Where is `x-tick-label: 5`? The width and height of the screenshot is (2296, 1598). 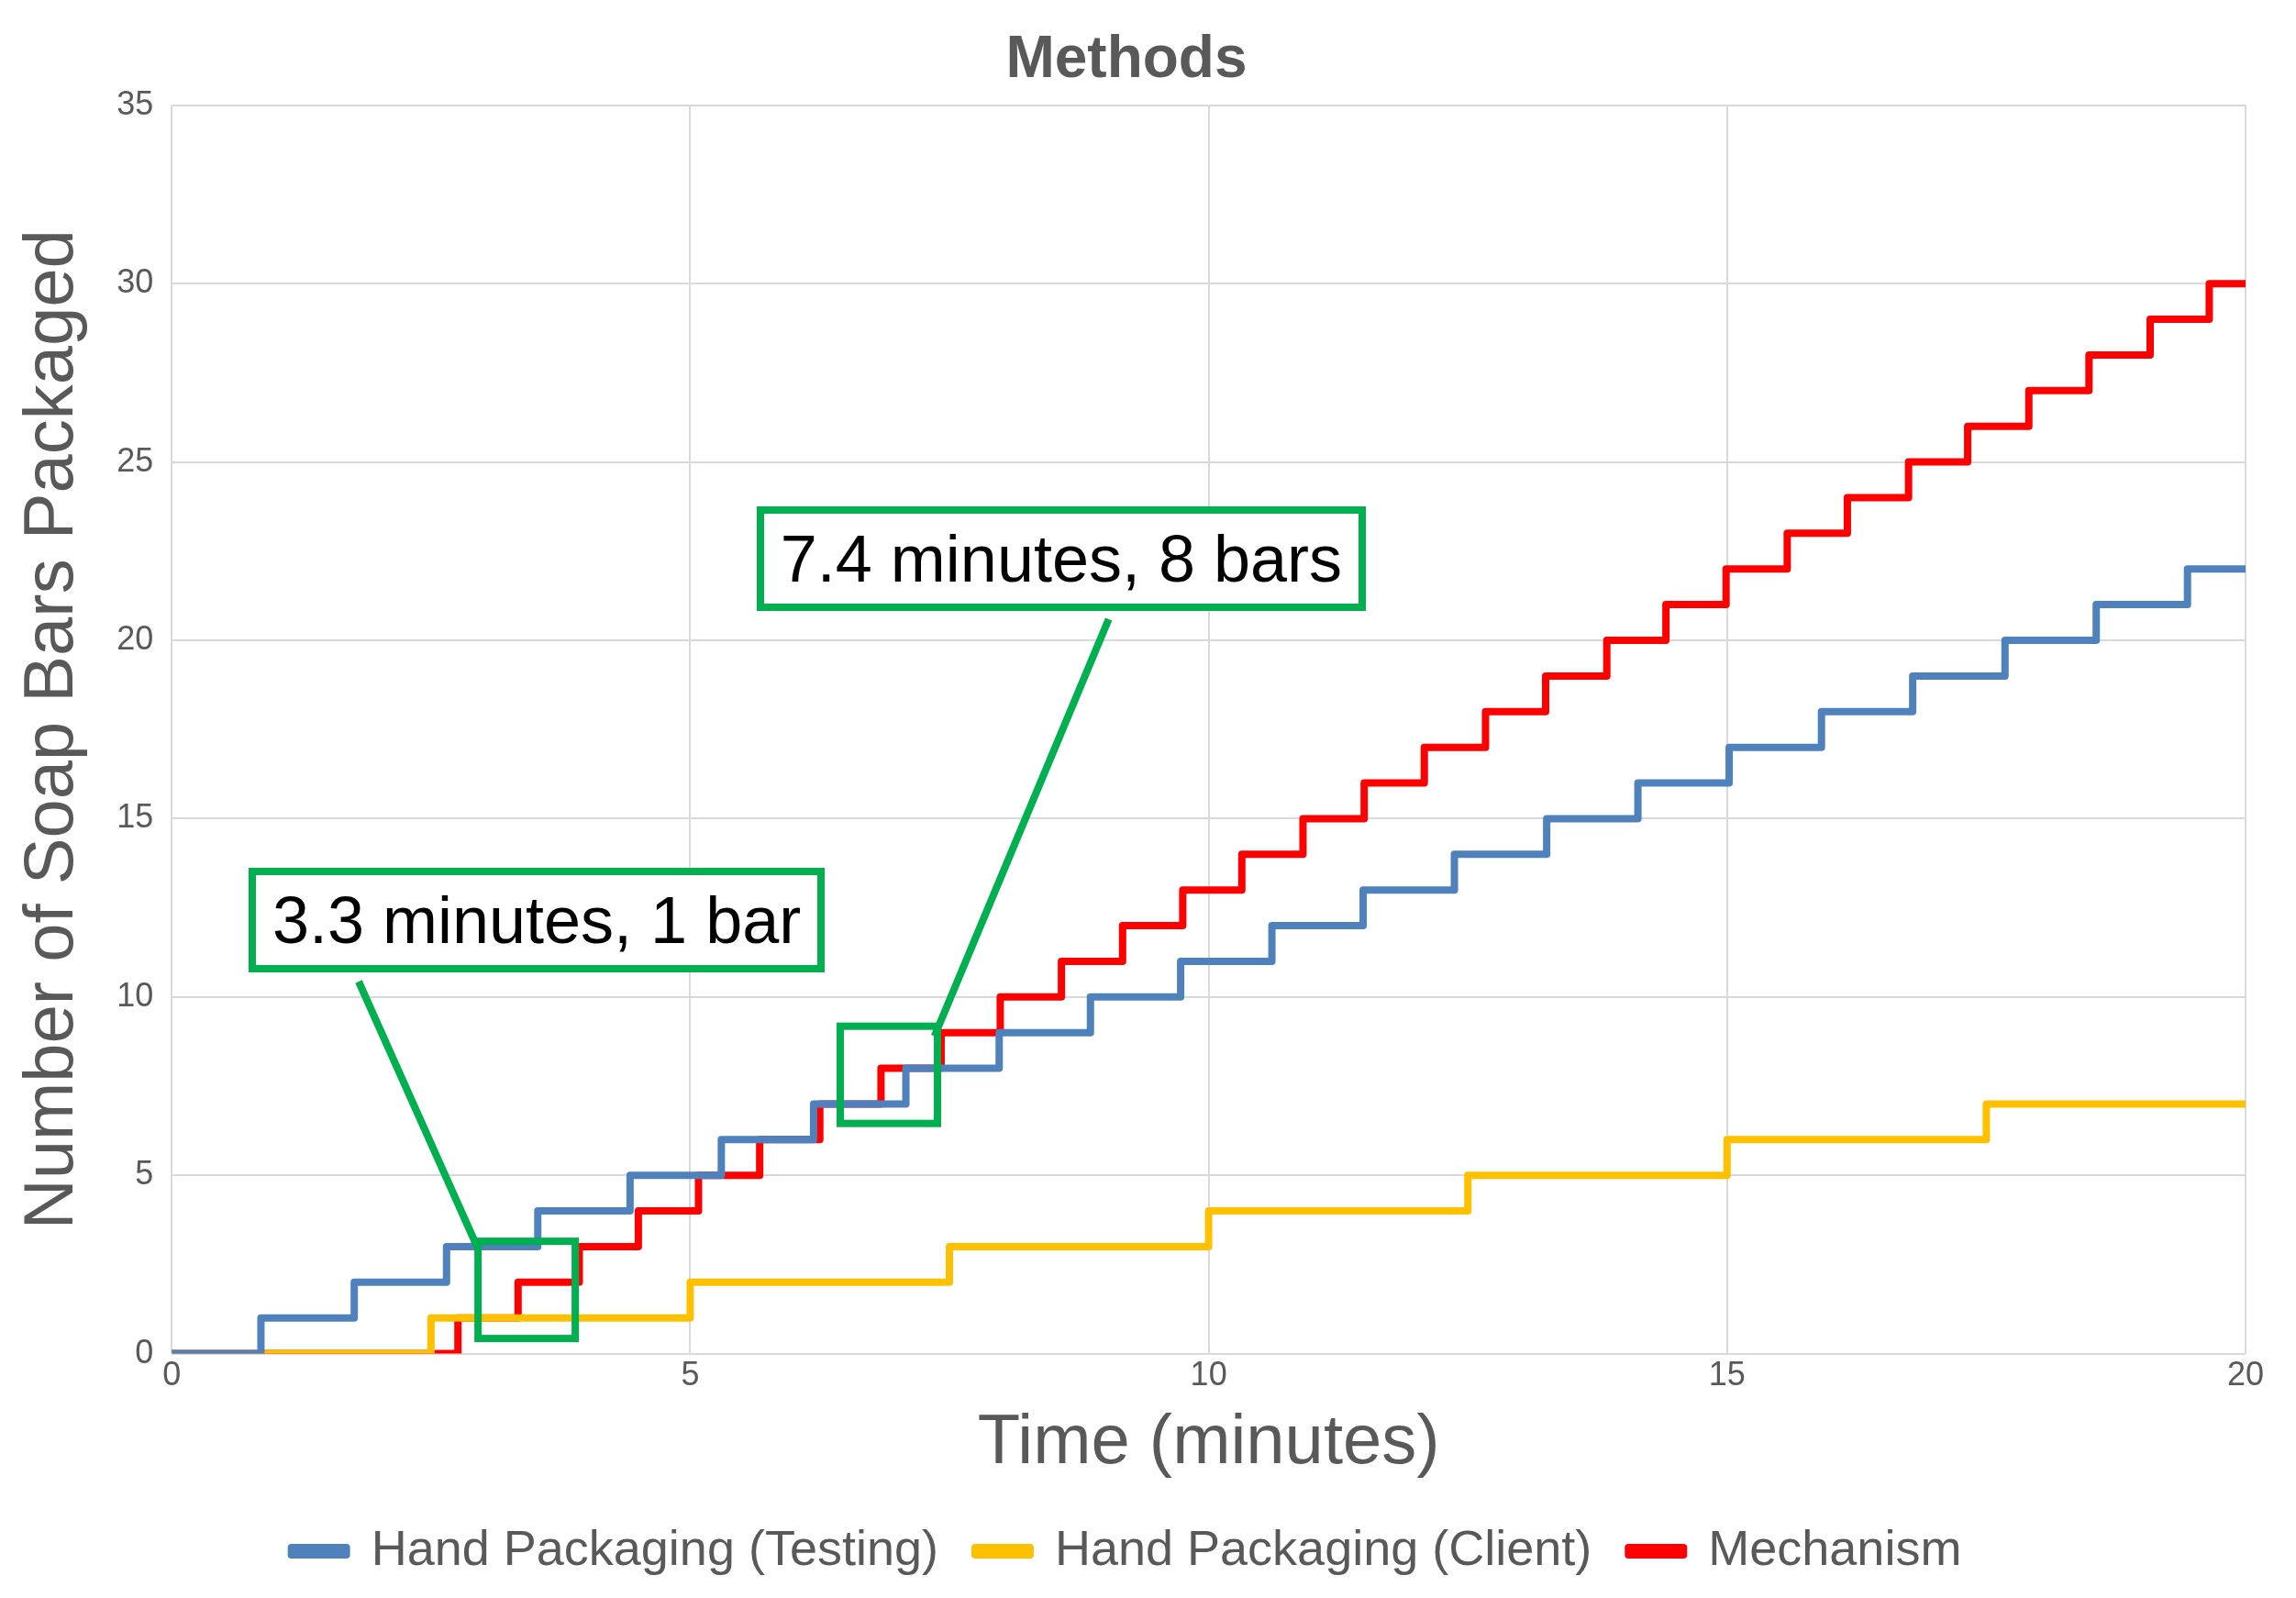
x-tick-label: 5 is located at coordinates (690, 1374).